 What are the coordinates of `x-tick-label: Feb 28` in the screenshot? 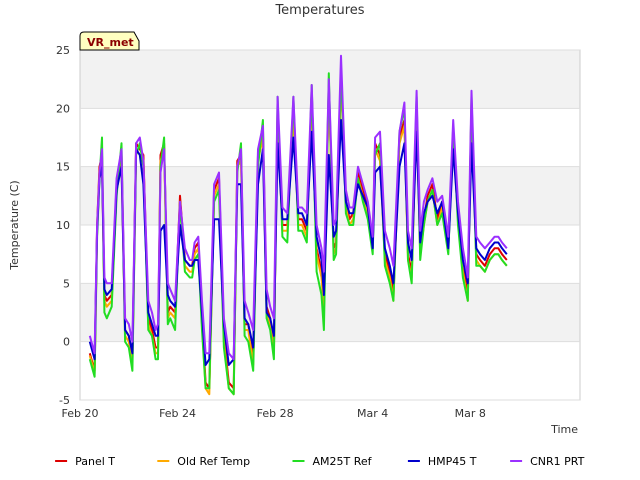 It's located at (275, 413).